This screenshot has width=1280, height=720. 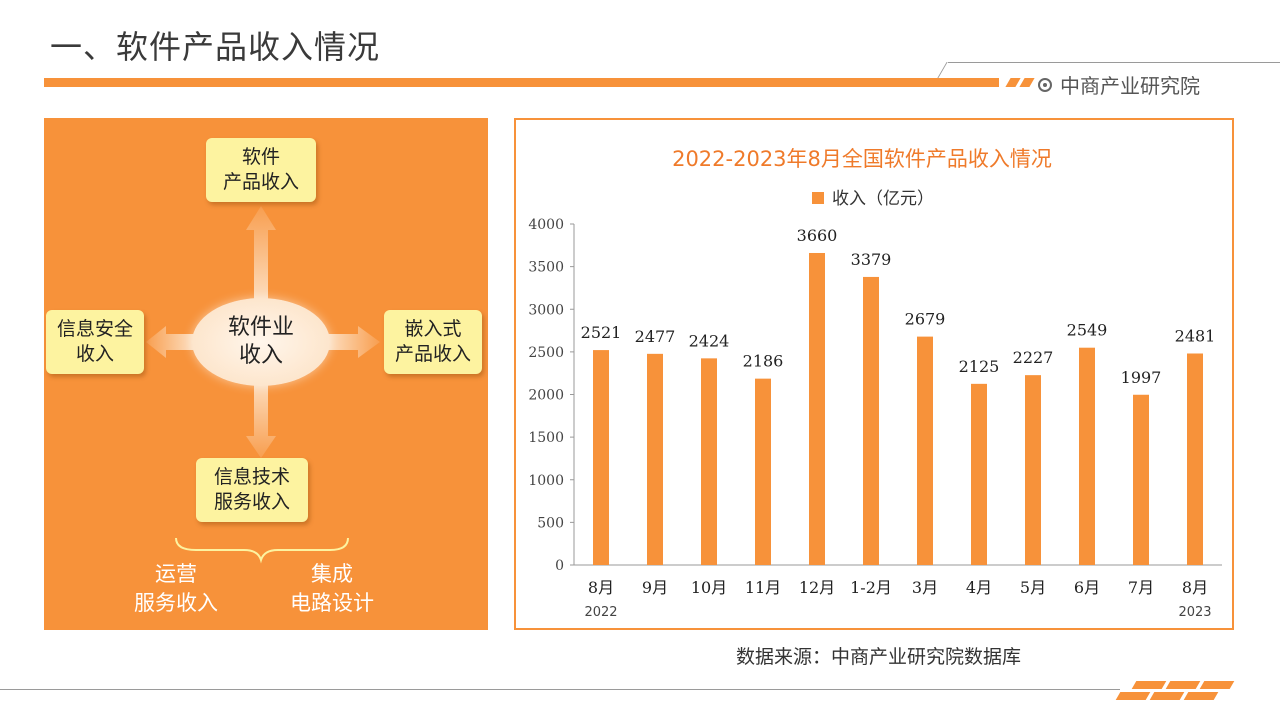 I want to click on data-label: 2481, so click(x=1195, y=335).